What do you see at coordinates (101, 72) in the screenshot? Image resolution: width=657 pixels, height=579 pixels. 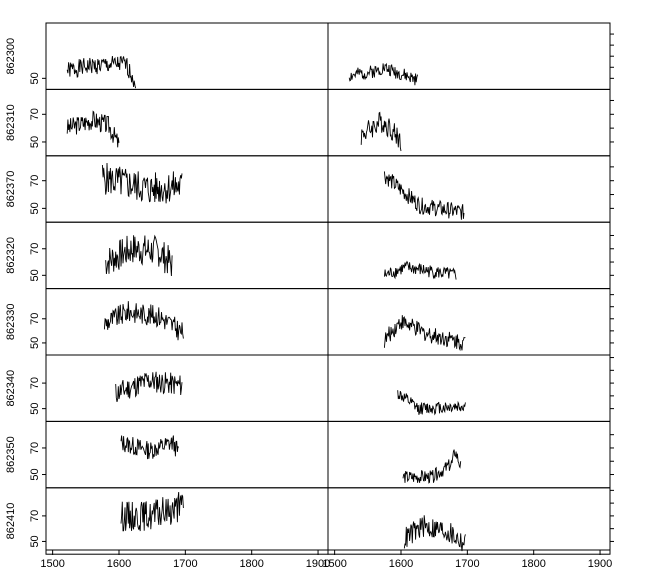 I see `series-line-862300-left` at bounding box center [101, 72].